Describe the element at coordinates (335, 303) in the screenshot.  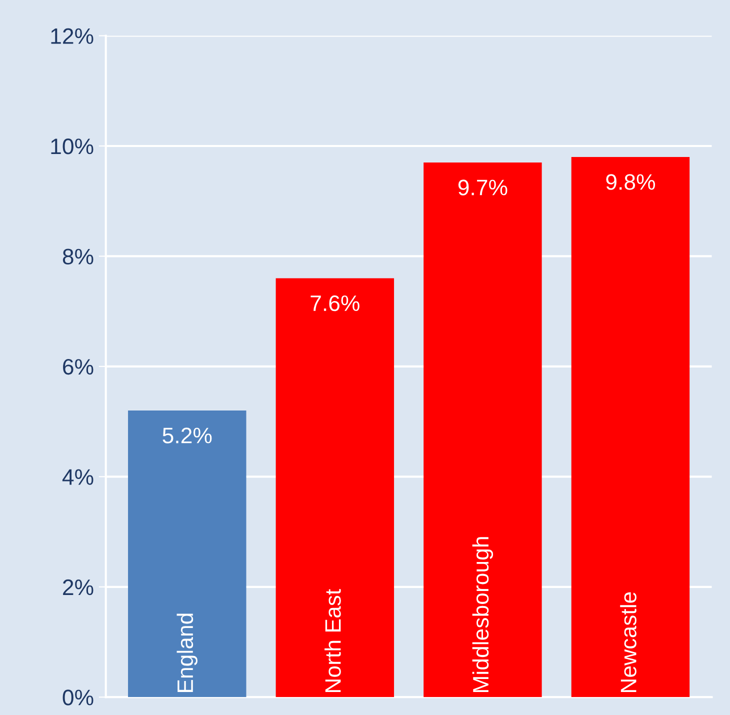
I see `data-label: 7.6%` at that location.